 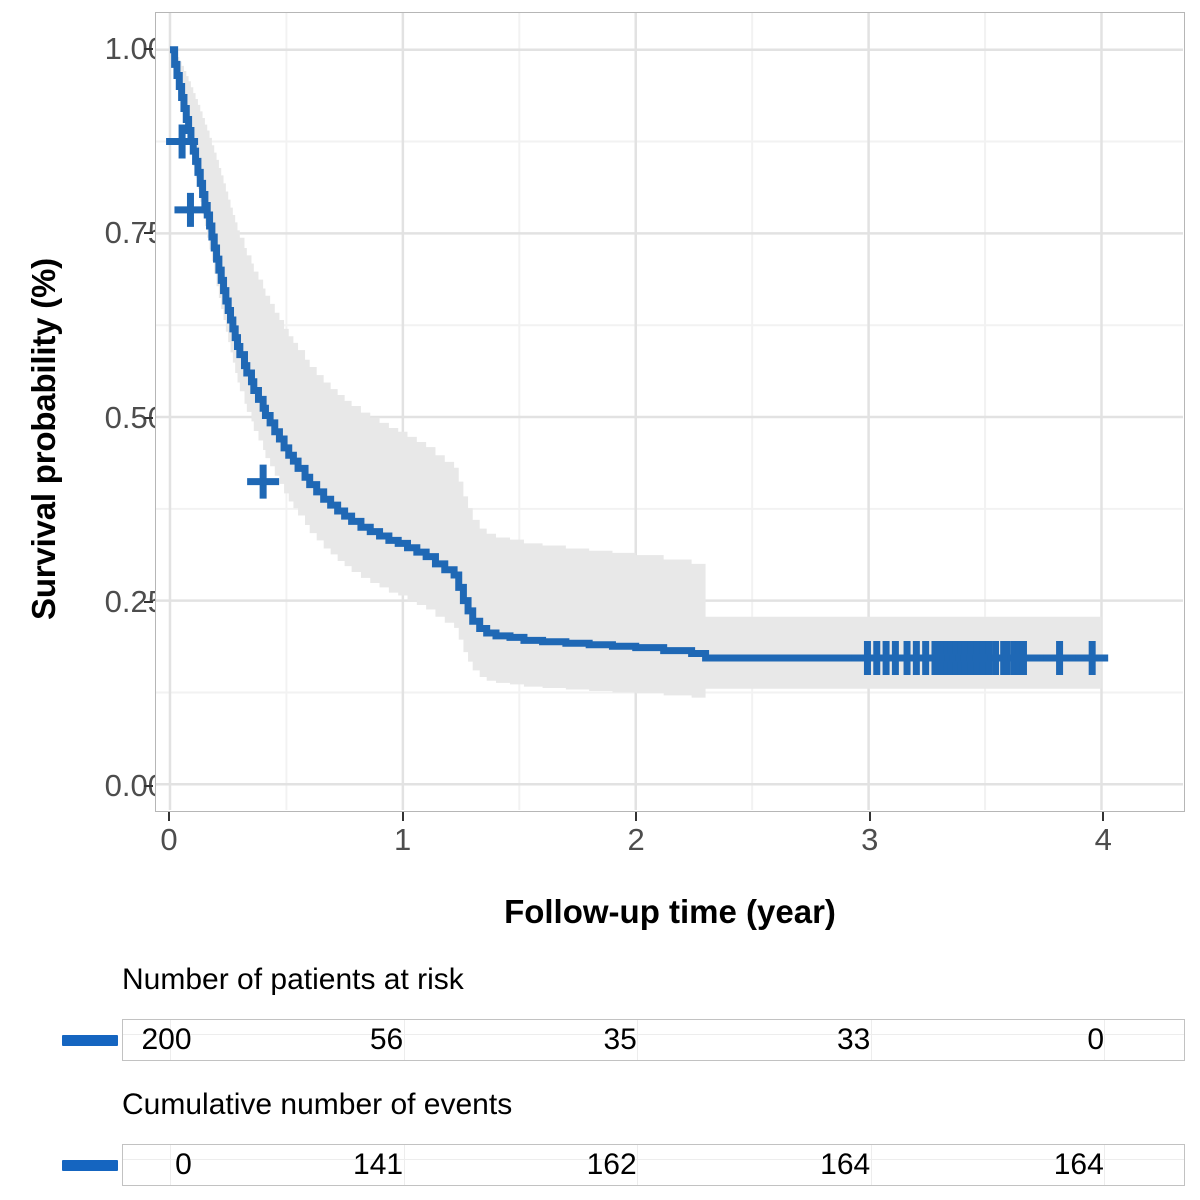 What do you see at coordinates (870, 839) in the screenshot?
I see `x-tick-label: 3` at bounding box center [870, 839].